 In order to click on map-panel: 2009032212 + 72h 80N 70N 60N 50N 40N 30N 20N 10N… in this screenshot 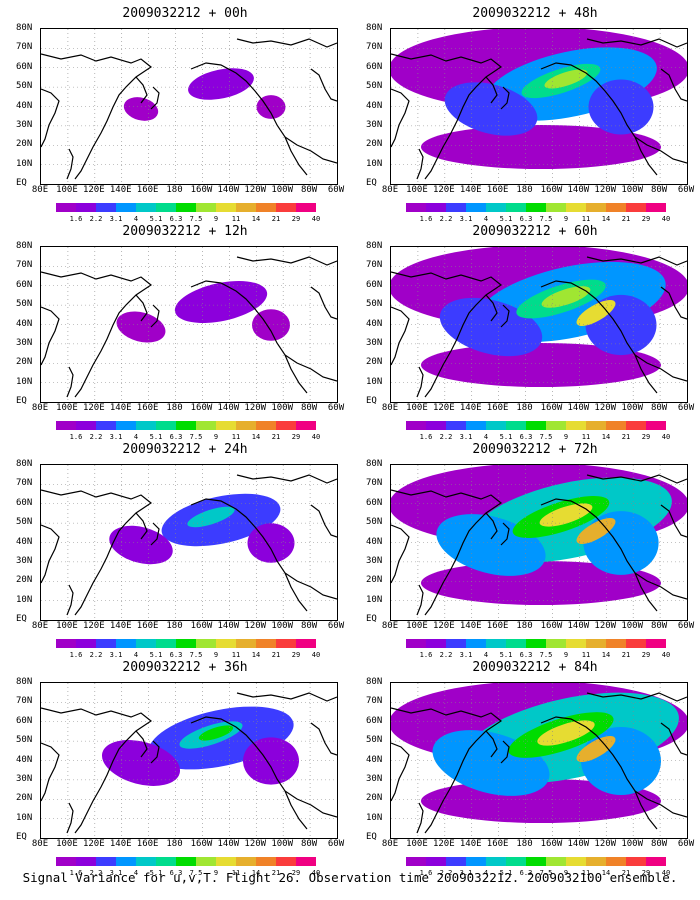, I will do `click(533, 554)`.